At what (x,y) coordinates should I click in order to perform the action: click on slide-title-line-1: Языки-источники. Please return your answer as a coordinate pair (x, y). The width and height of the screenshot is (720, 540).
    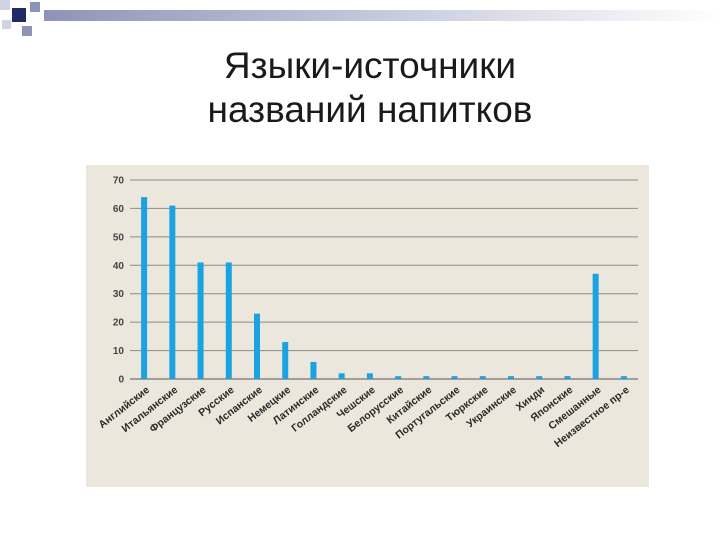
    Looking at the image, I should click on (370, 65).